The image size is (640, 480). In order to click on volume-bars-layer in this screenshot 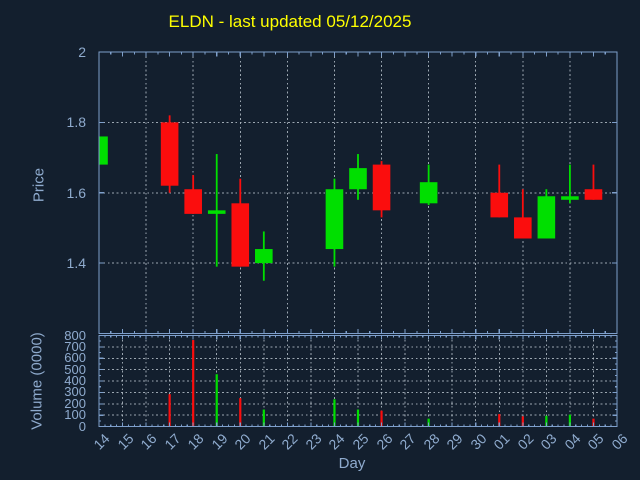, I will do `click(381, 383)`.